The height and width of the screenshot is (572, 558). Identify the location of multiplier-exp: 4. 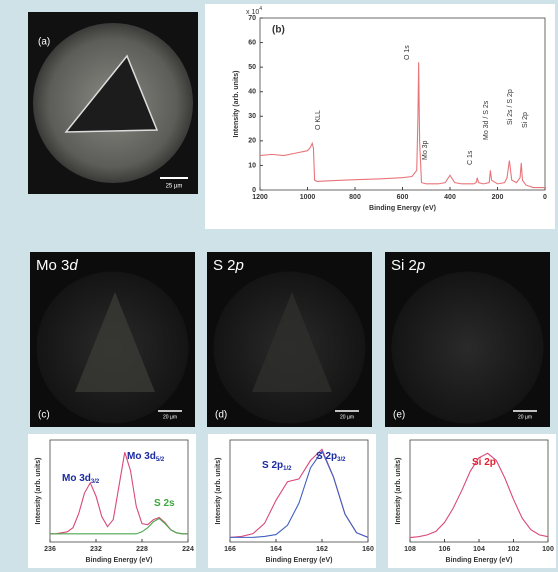
(260, 9).